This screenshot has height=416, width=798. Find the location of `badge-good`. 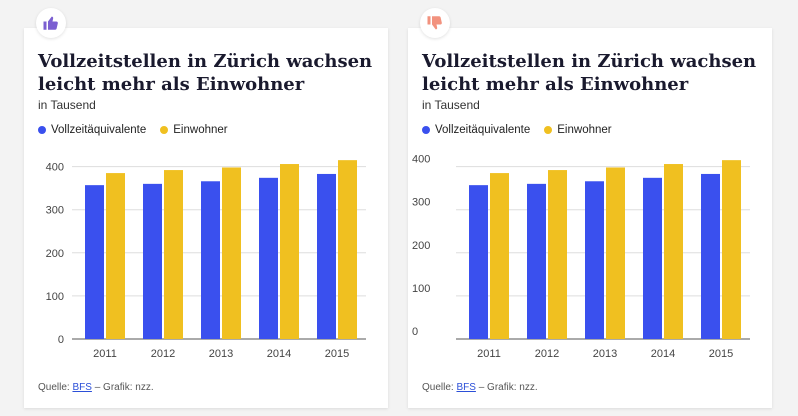

badge-good is located at coordinates (51, 23).